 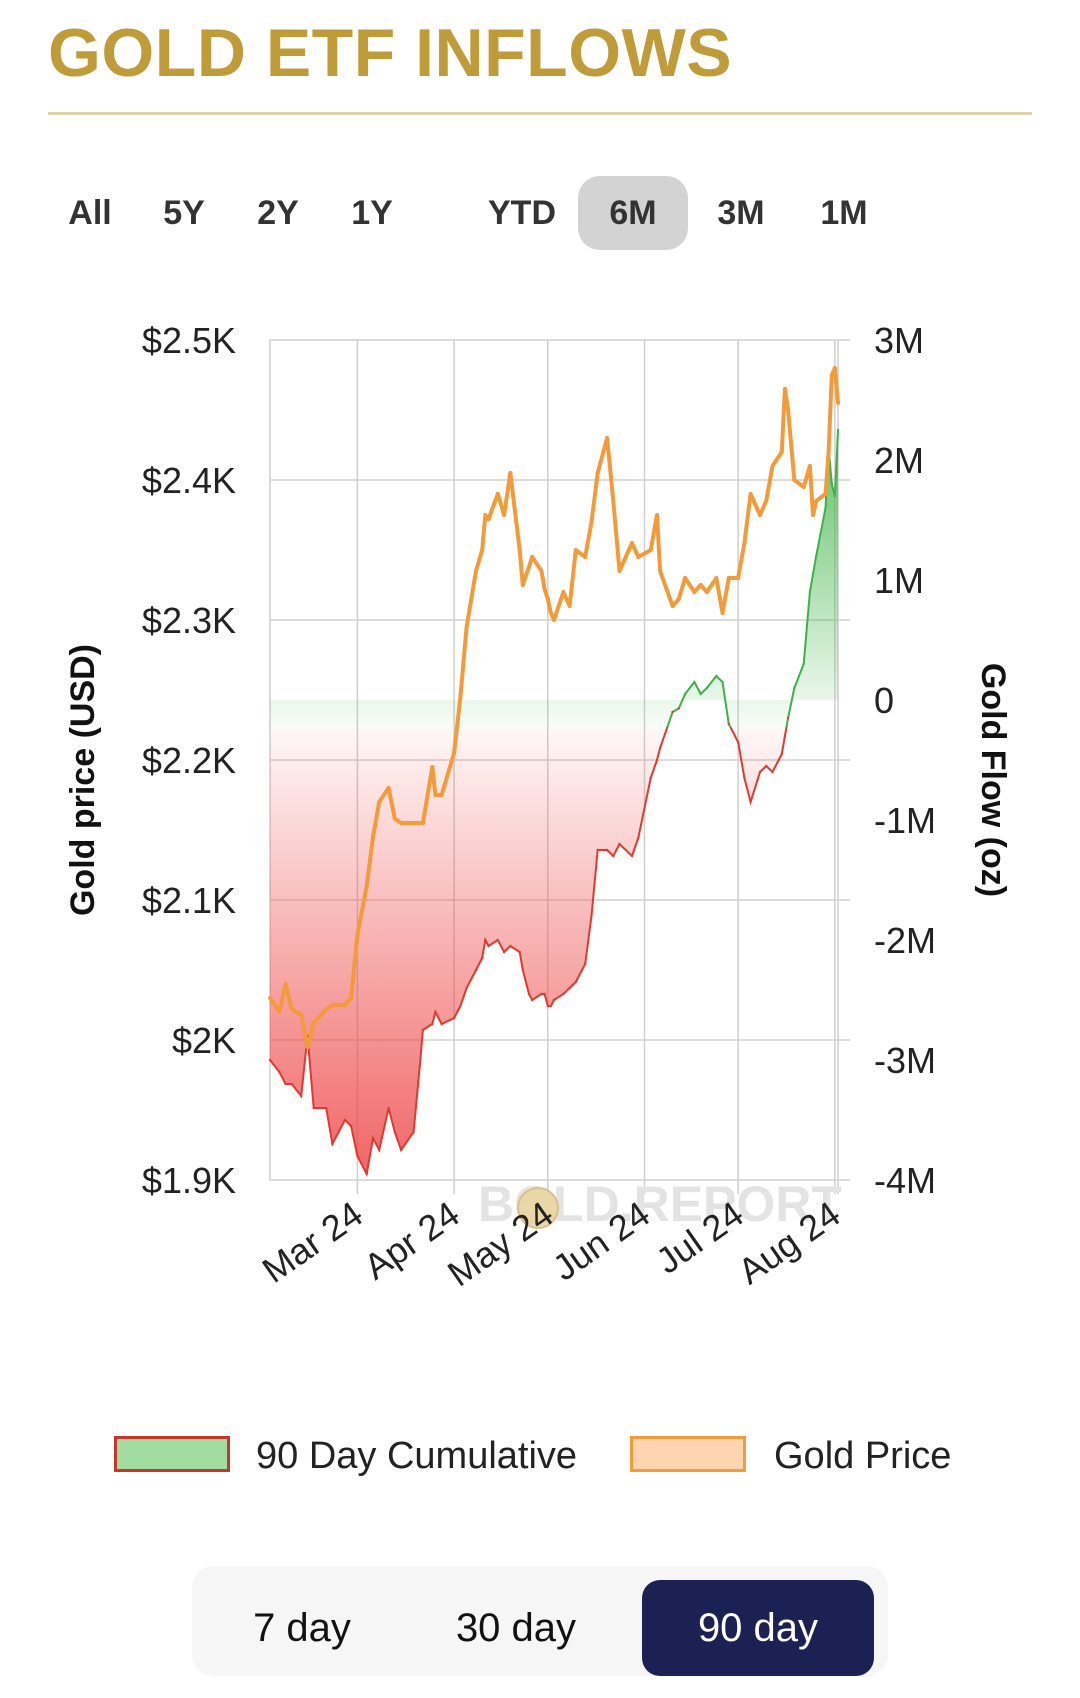 What do you see at coordinates (390, 53) in the screenshot?
I see `page-title: GOLD ETF INFLOWS` at bounding box center [390, 53].